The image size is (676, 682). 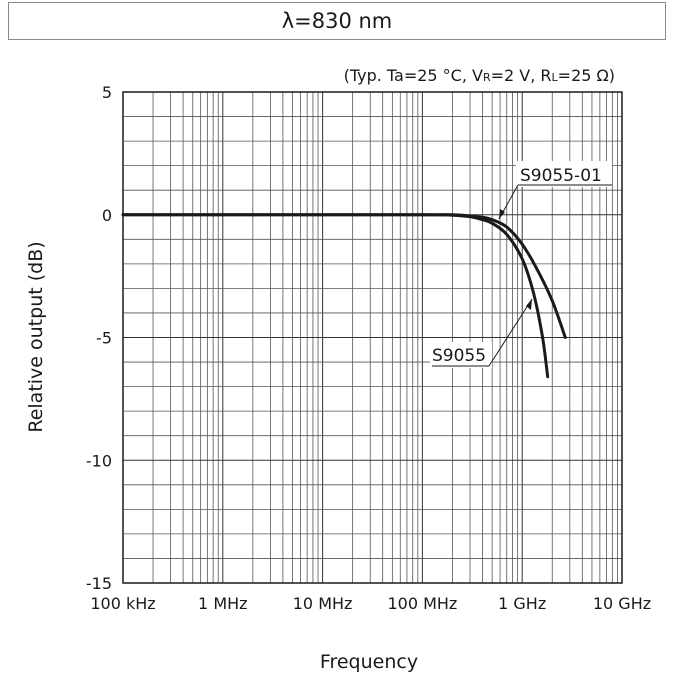 I want to click on x-tick-label: 100 kHz, so click(x=122, y=603).